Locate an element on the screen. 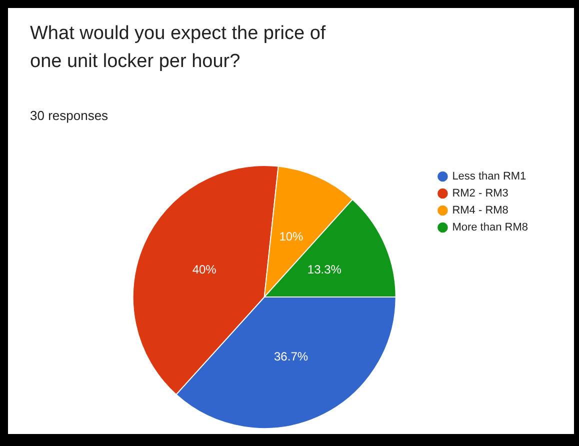 This screenshot has height=446, width=579. data-label: 40% is located at coordinates (204, 269).